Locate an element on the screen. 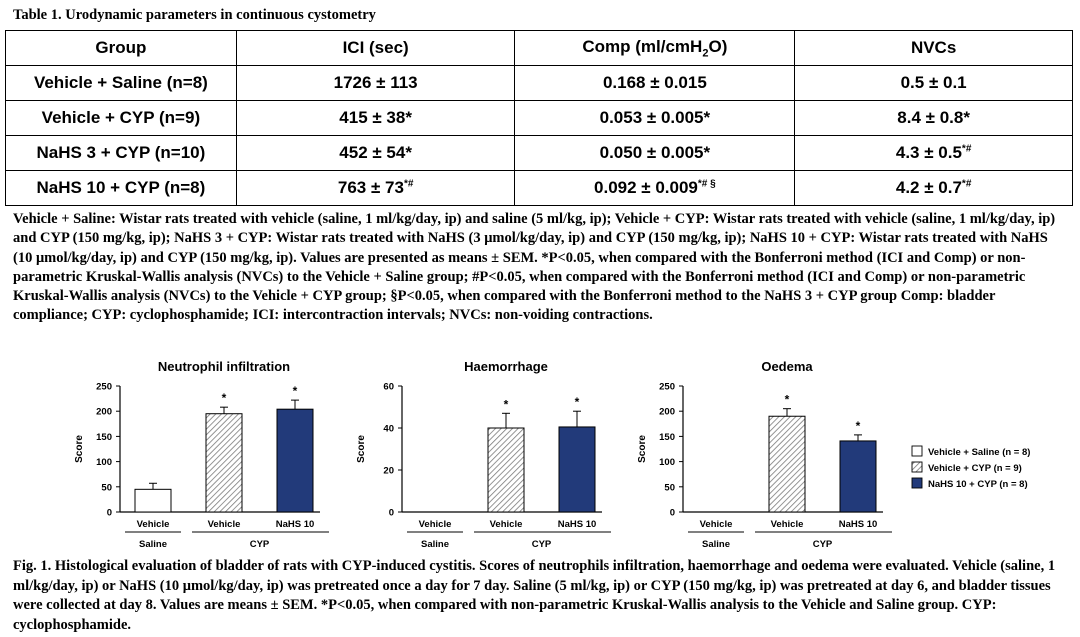  cell-ici: 415 ± 38* is located at coordinates (375, 118).